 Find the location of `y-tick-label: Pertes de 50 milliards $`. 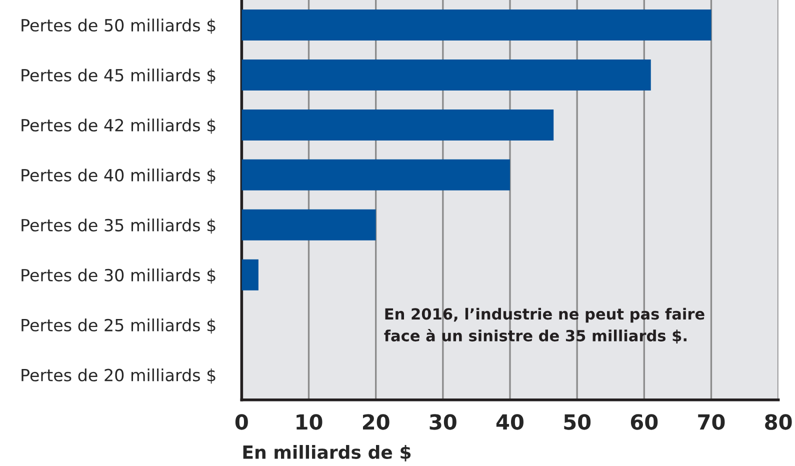

y-tick-label: Pertes de 50 milliards $ is located at coordinates (119, 26).